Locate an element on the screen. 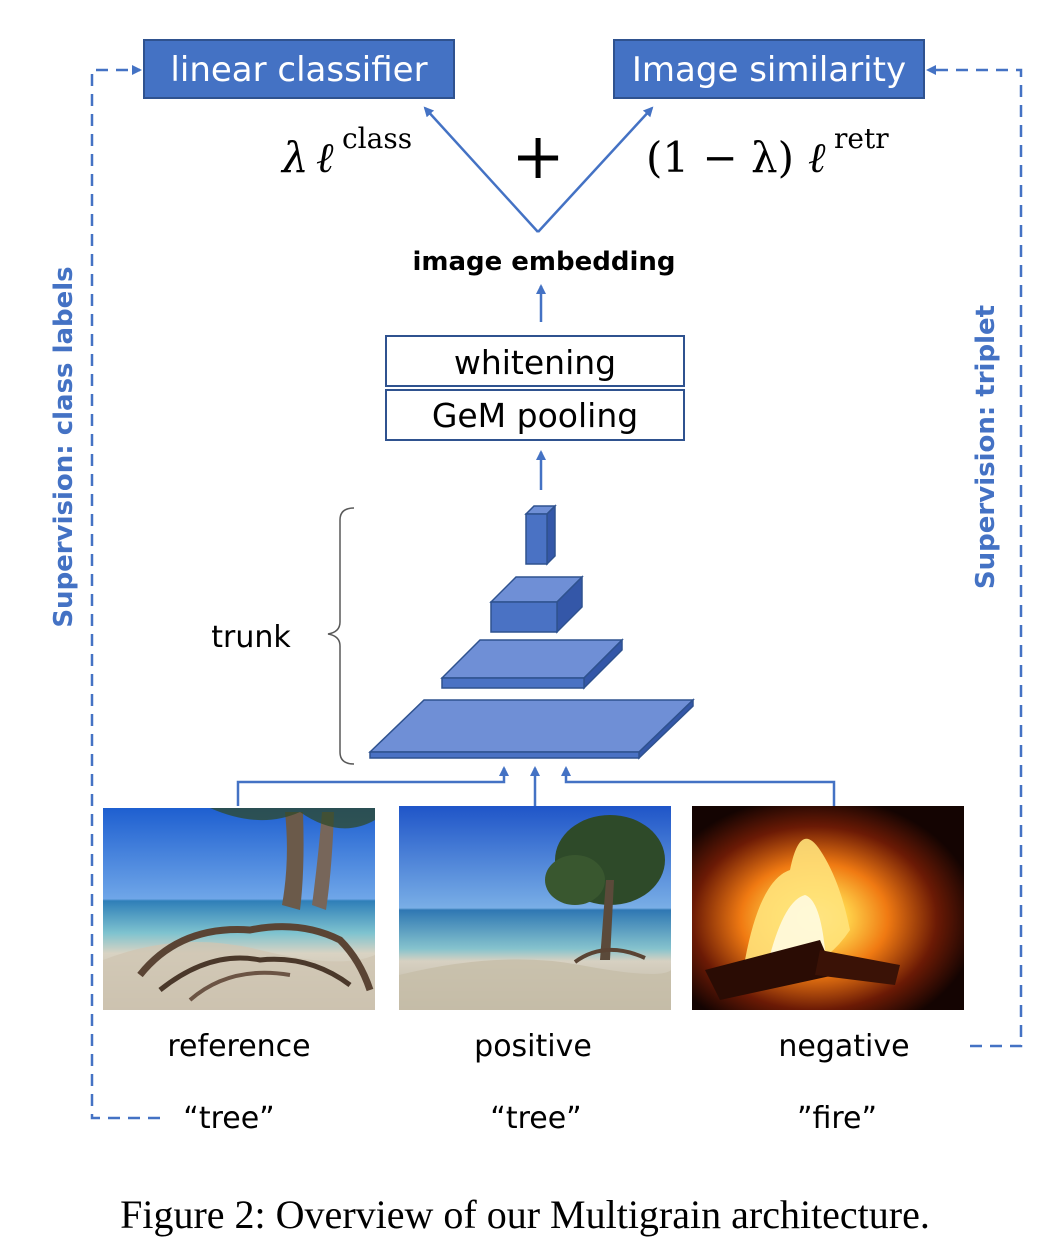  retr-superscript: retr is located at coordinates (861, 138).